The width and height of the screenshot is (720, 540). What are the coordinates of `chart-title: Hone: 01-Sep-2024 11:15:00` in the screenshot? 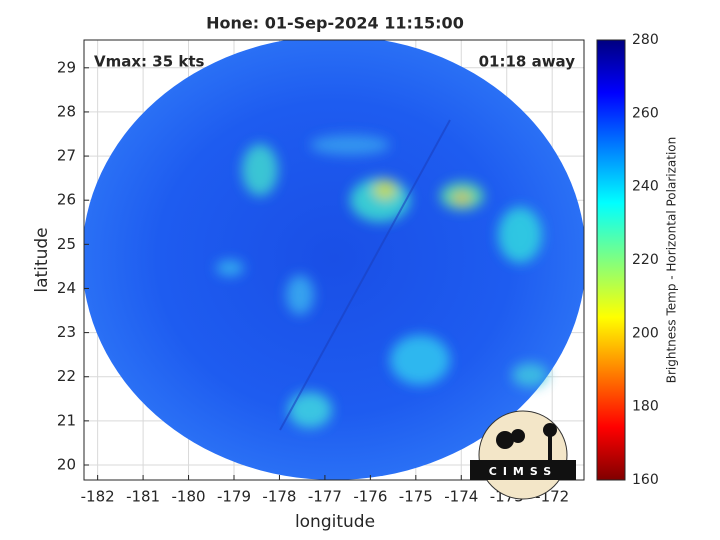 It's located at (335, 23).